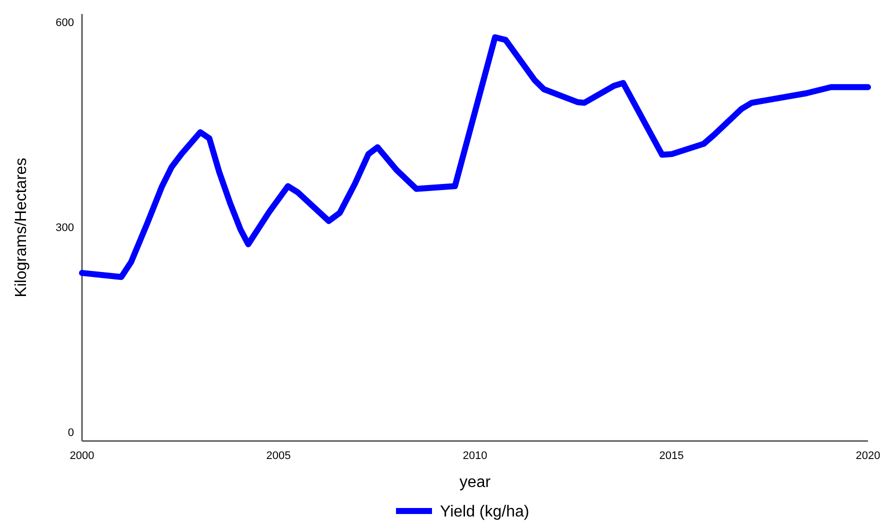 The image size is (886, 521). What do you see at coordinates (475, 482) in the screenshot?
I see `x-axis-title: year` at bounding box center [475, 482].